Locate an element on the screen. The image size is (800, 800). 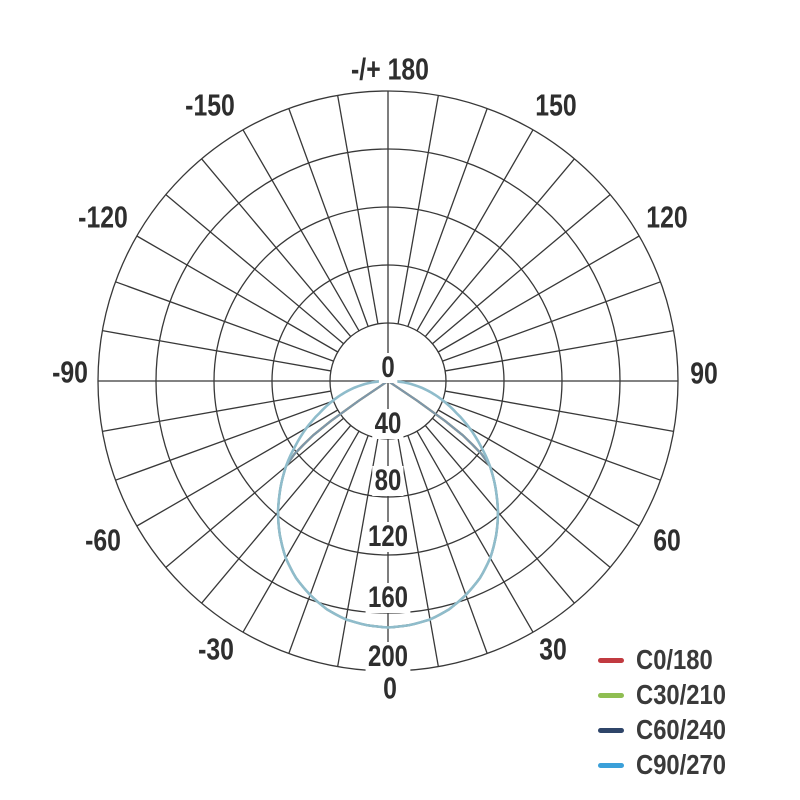
legend-item-c30-210: C30/210 is located at coordinates (670, 695).